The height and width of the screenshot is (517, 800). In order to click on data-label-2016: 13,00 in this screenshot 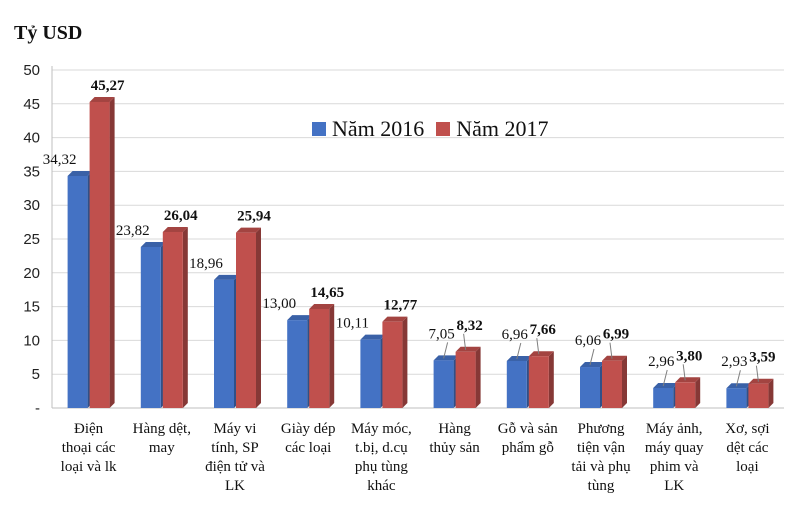, I will do `click(279, 304)`.